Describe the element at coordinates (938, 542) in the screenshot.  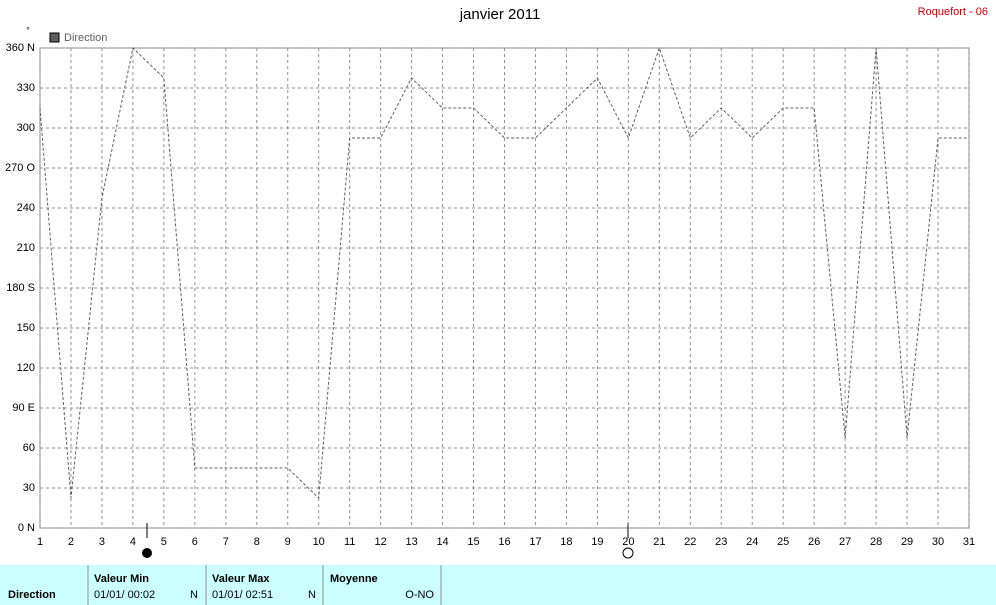
I see `x-tick-label: 30` at that location.